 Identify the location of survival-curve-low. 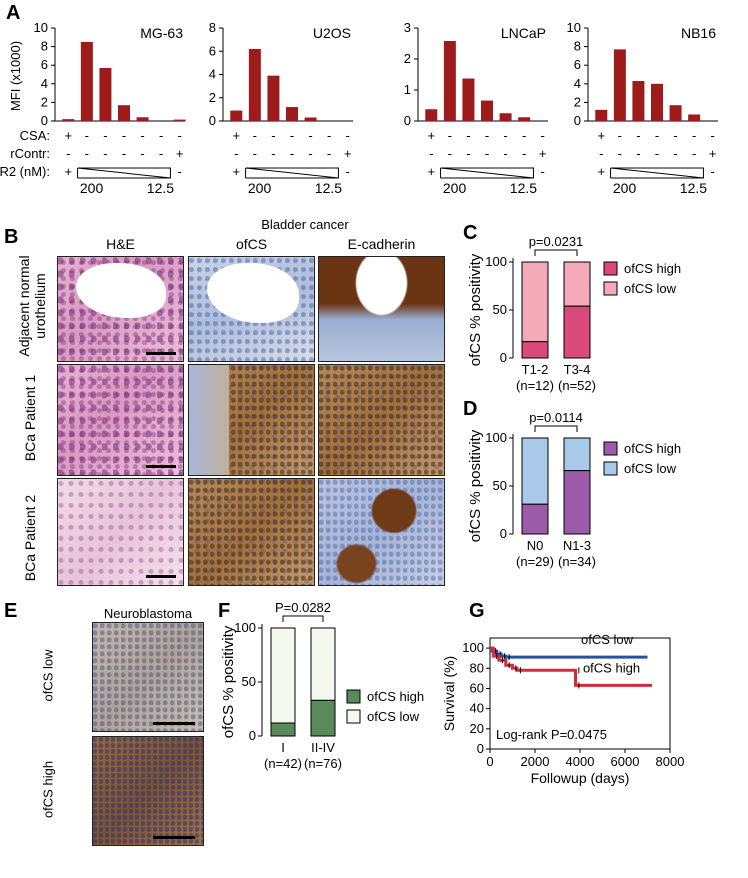
(569, 652).